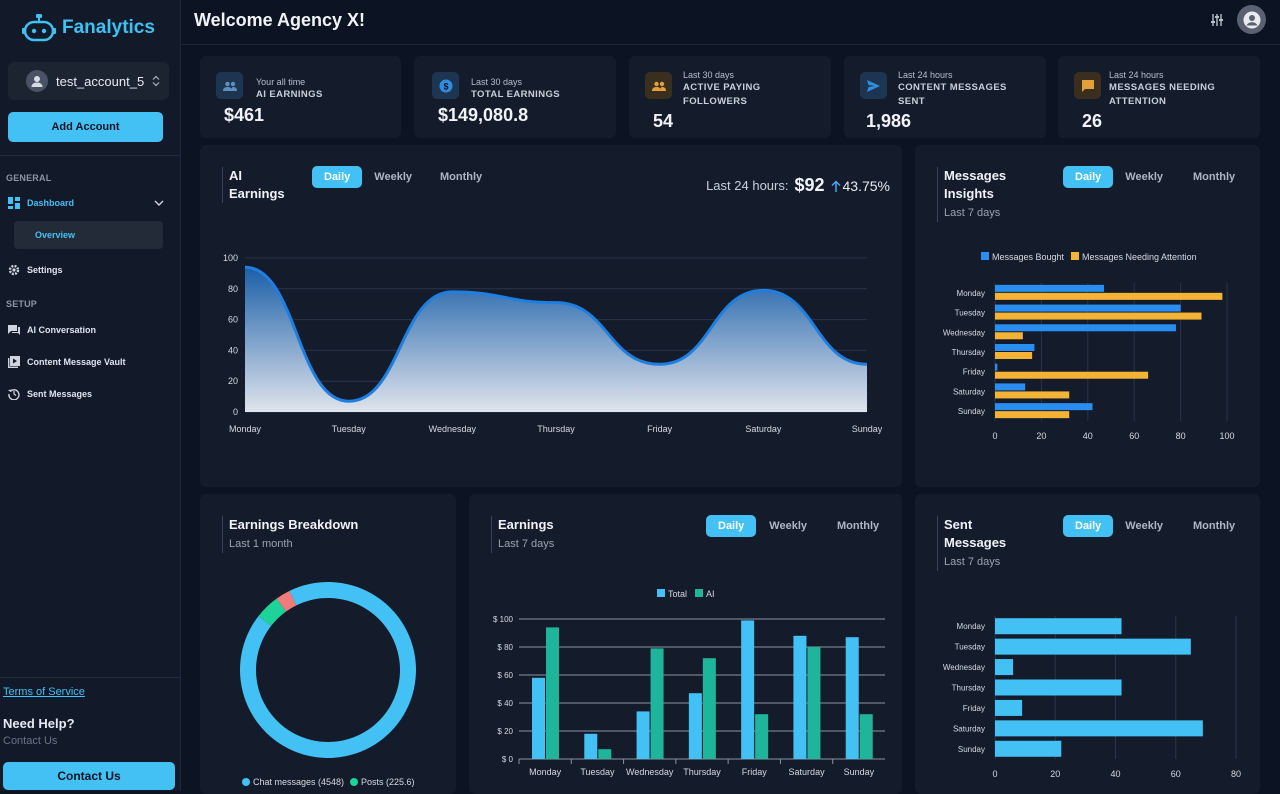  I want to click on account-switcher: test_account_5, so click(88, 81).